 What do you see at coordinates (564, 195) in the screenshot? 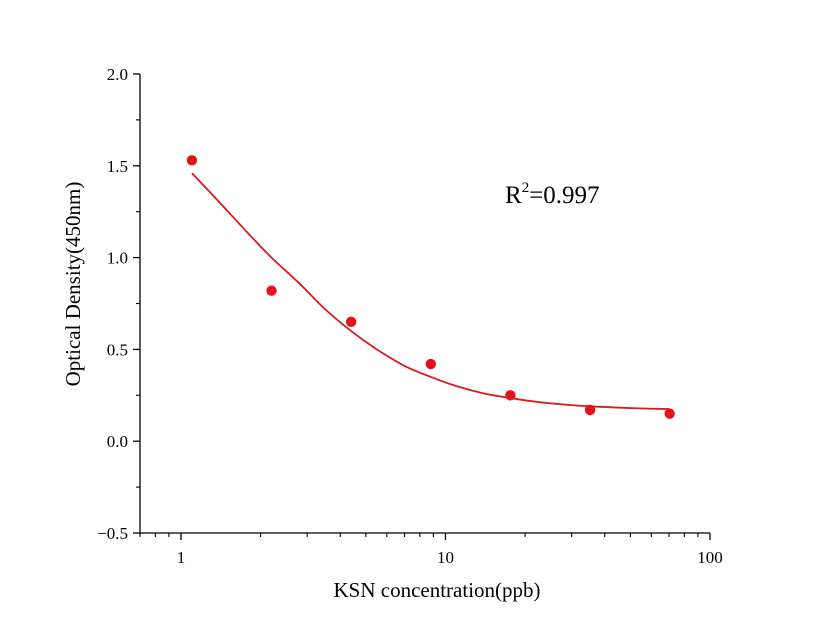
I see `r-squared-value: =0.997` at bounding box center [564, 195].